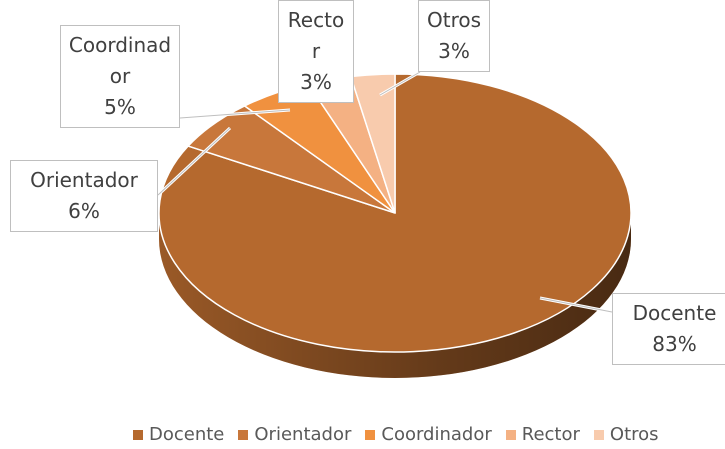  I want to click on data-label-value: 6%, so click(84, 211).